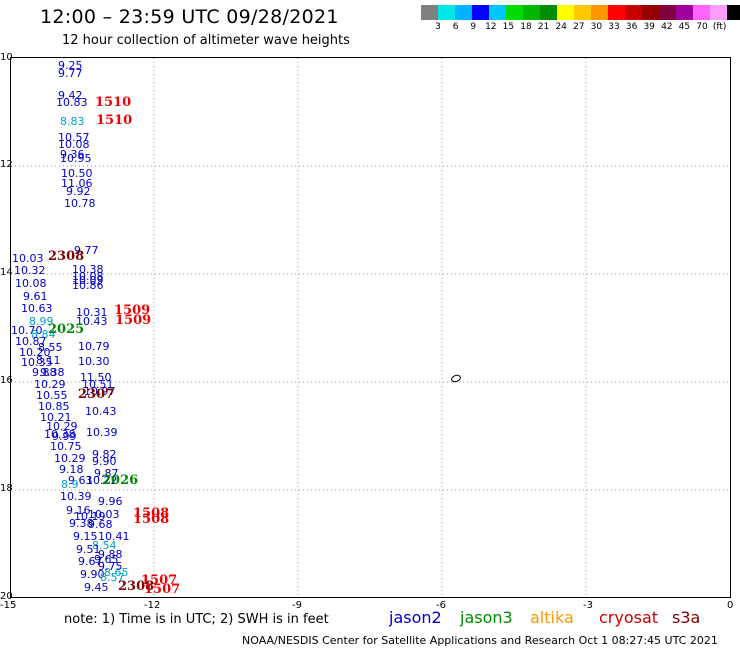 This screenshot has height=650, width=740. I want to click on wave-height-value: 8.83, so click(72, 121).